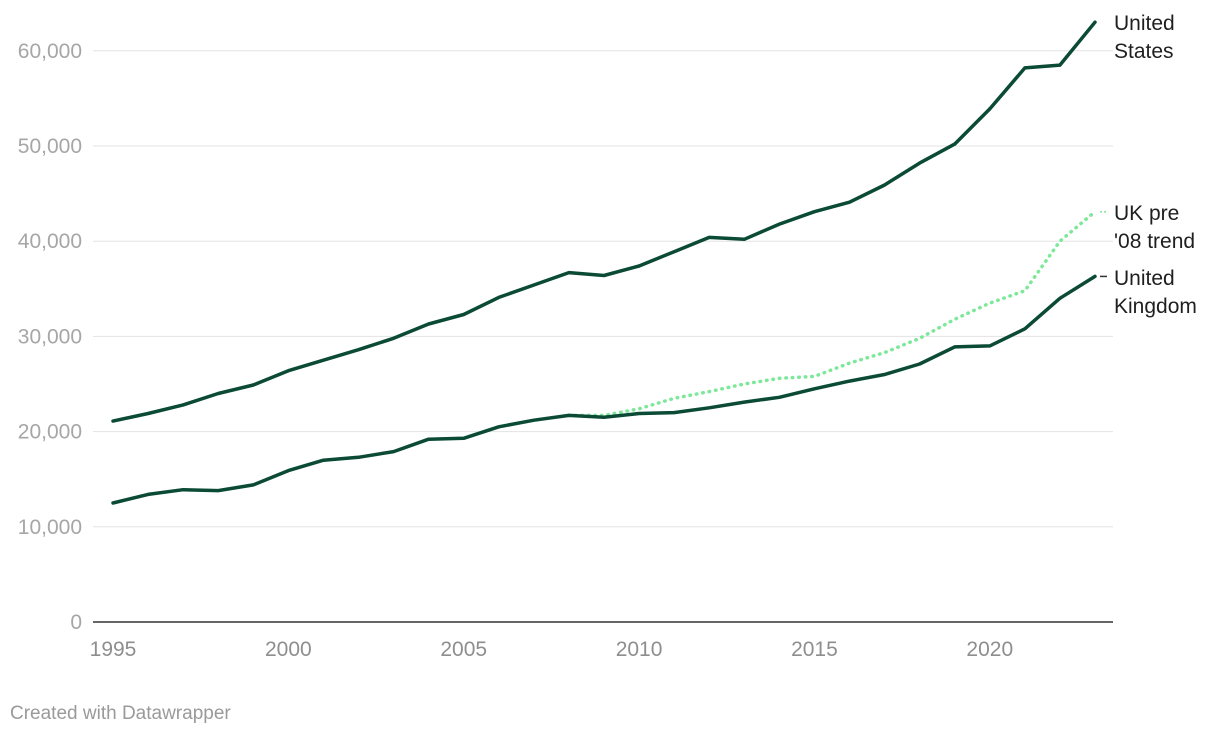 The width and height of the screenshot is (1220, 738). I want to click on series-label: UK pre, so click(1146, 213).